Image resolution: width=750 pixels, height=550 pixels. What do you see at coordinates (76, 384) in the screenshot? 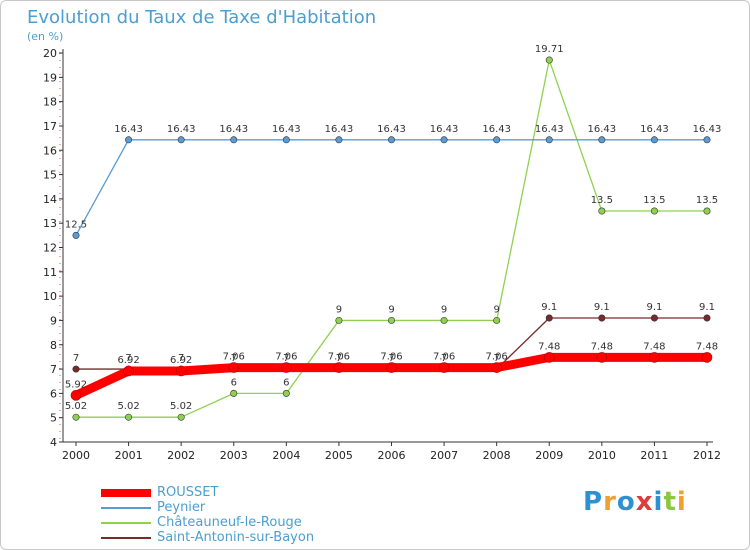
I see `data-label: 5.92` at bounding box center [76, 384].